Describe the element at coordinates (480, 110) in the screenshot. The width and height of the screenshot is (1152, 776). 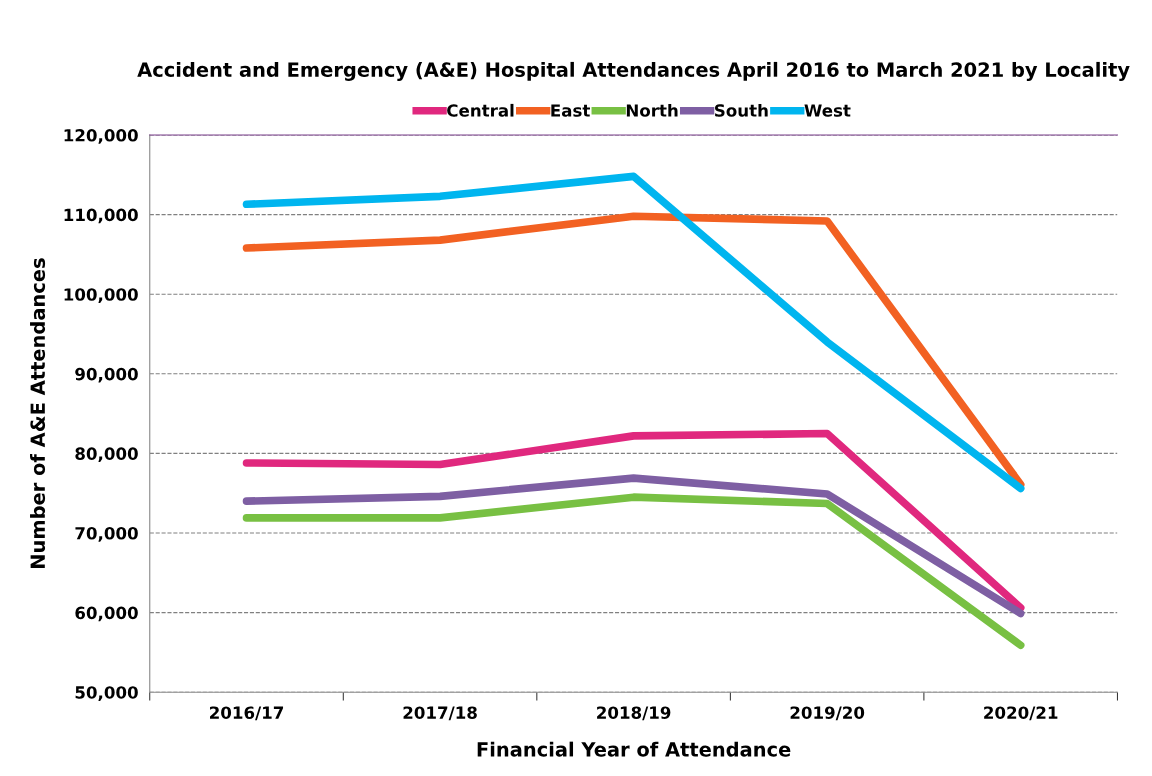
I see `legend-label: Central` at that location.